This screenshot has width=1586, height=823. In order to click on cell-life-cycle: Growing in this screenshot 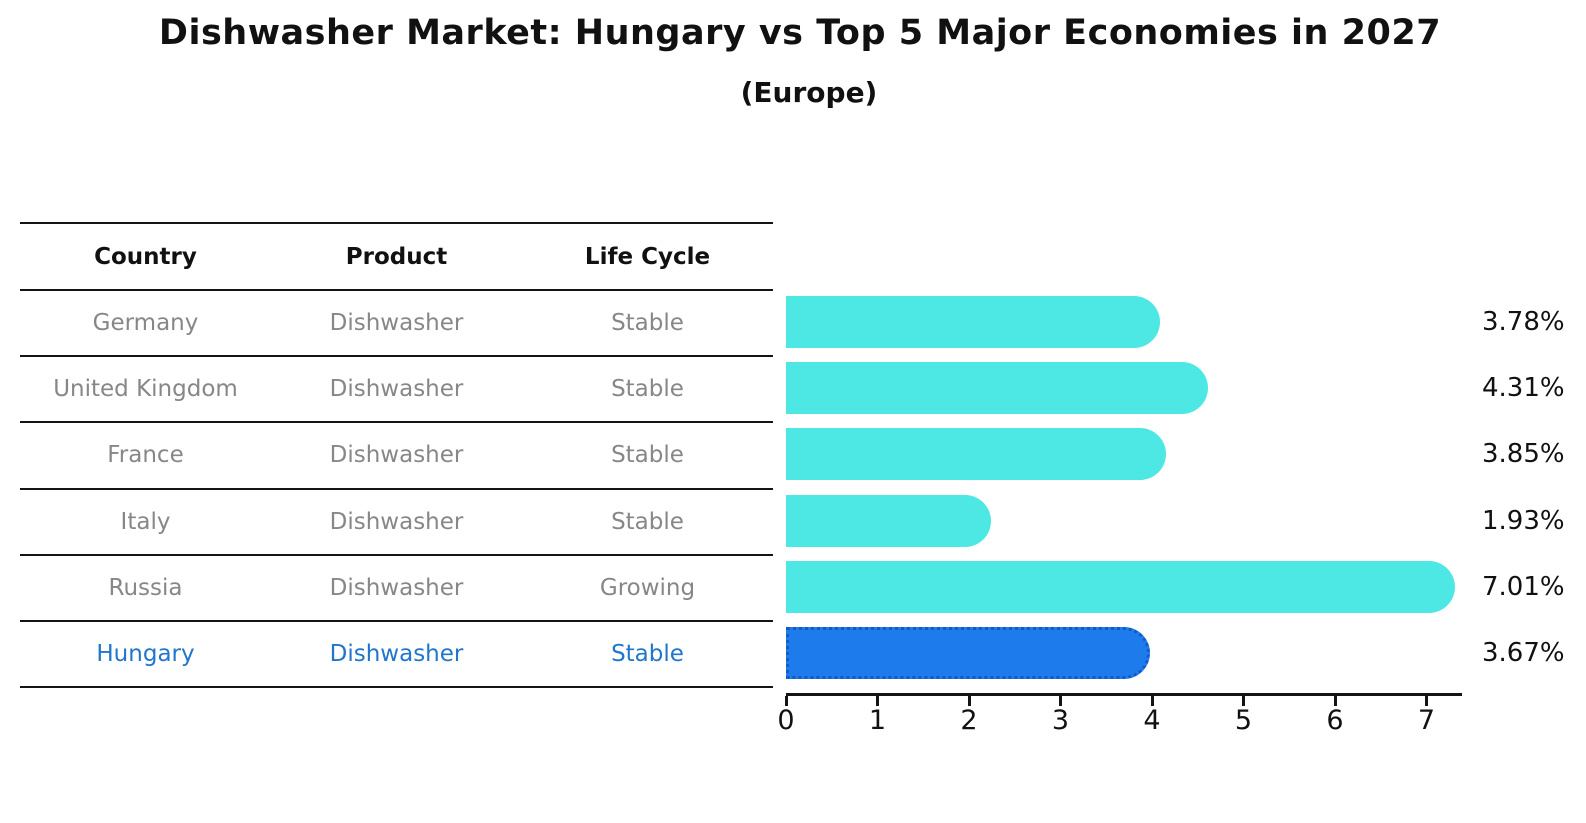, I will do `click(647, 587)`.